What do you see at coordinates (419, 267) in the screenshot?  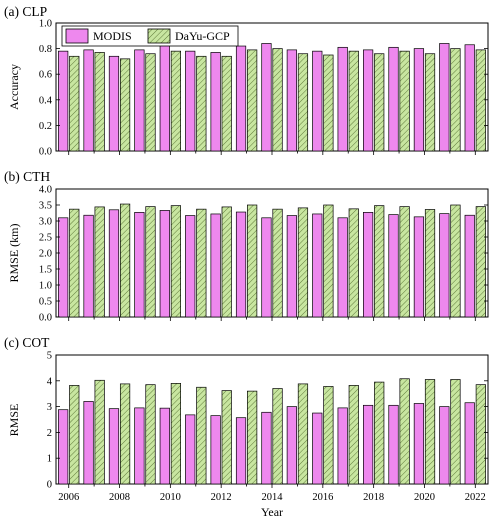 I see `bar-cth-modis-2020` at bounding box center [419, 267].